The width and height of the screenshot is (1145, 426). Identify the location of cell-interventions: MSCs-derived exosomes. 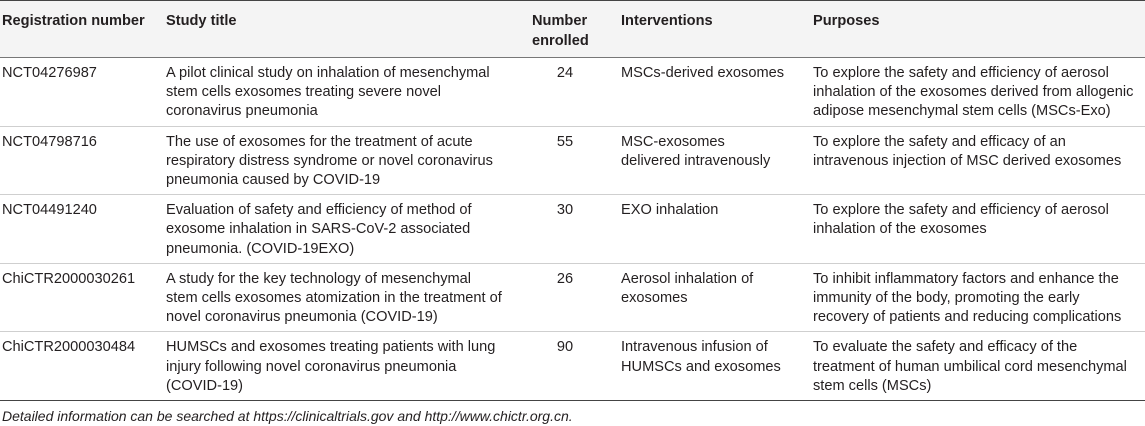
(703, 73).